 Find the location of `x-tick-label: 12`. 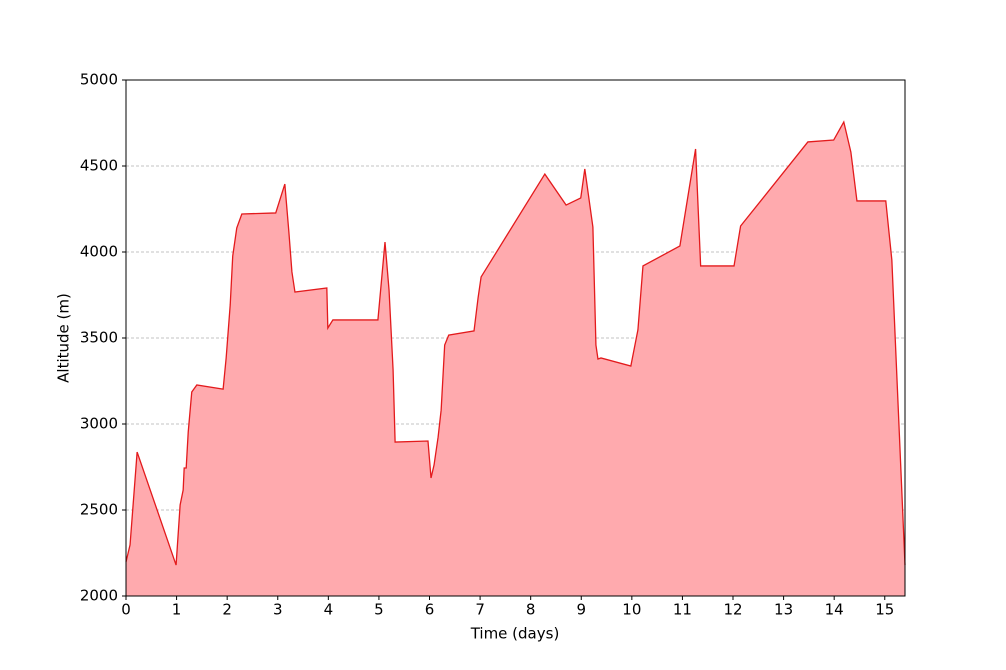

x-tick-label: 12 is located at coordinates (732, 610).